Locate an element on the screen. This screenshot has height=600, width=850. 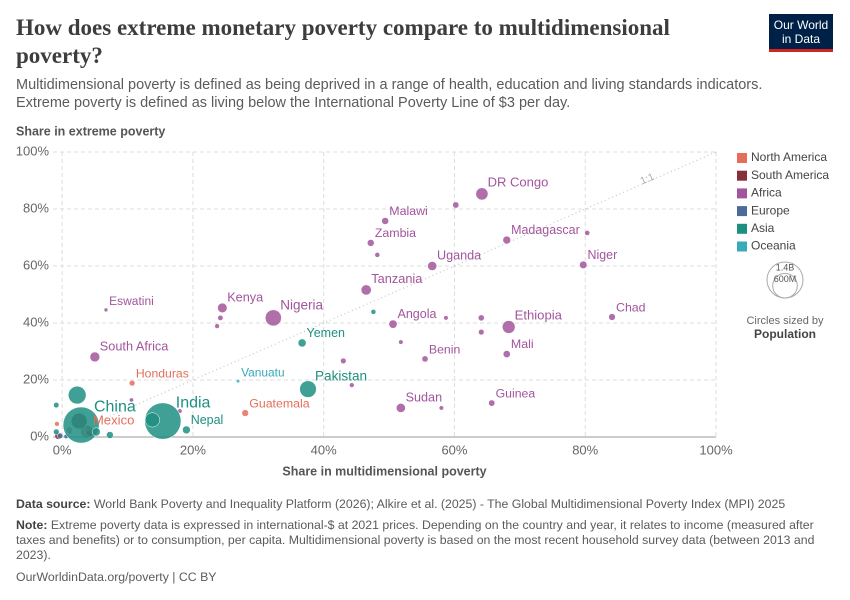
point-label: Yemen is located at coordinates (326, 333).